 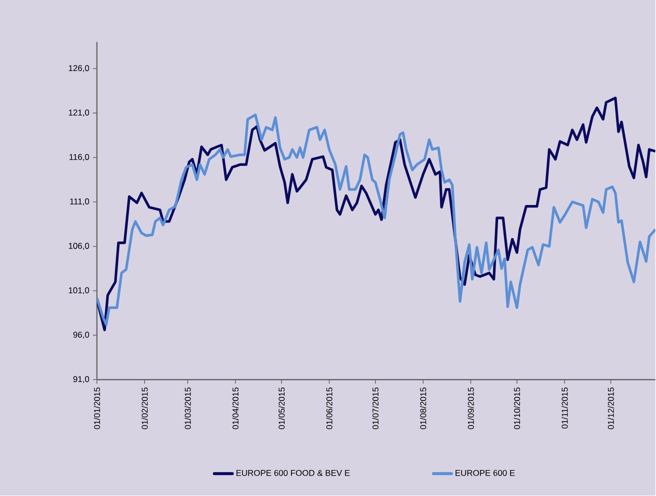 I want to click on legend-label: EUROPE 600 FOOD & BEV E, so click(x=293, y=473).